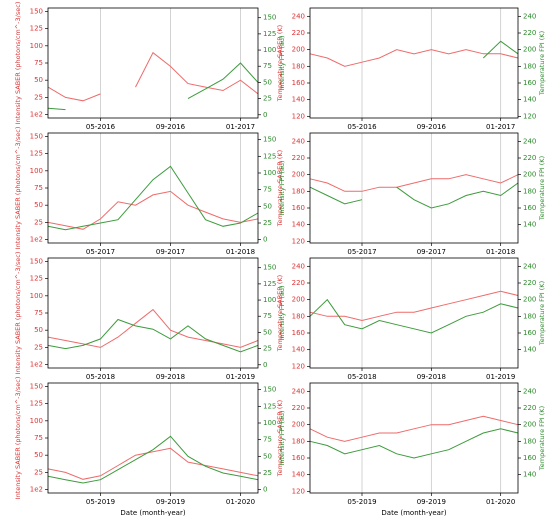  What do you see at coordinates (298, 475) in the screenshot?
I see `y-tick-label: 140` at bounding box center [298, 475].